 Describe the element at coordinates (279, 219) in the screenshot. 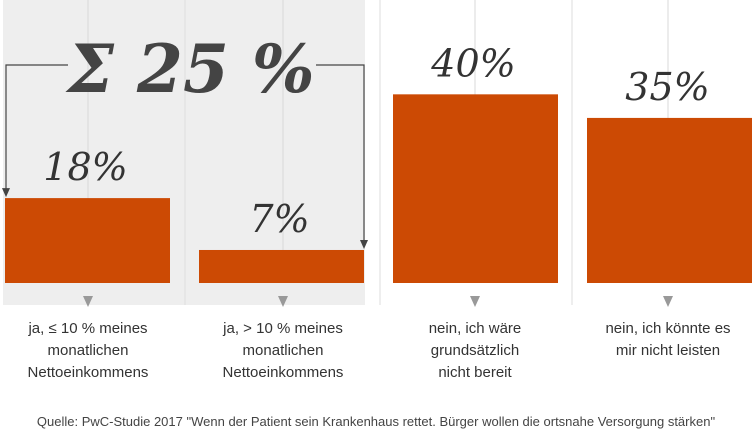

I see `data-label: 7%` at that location.